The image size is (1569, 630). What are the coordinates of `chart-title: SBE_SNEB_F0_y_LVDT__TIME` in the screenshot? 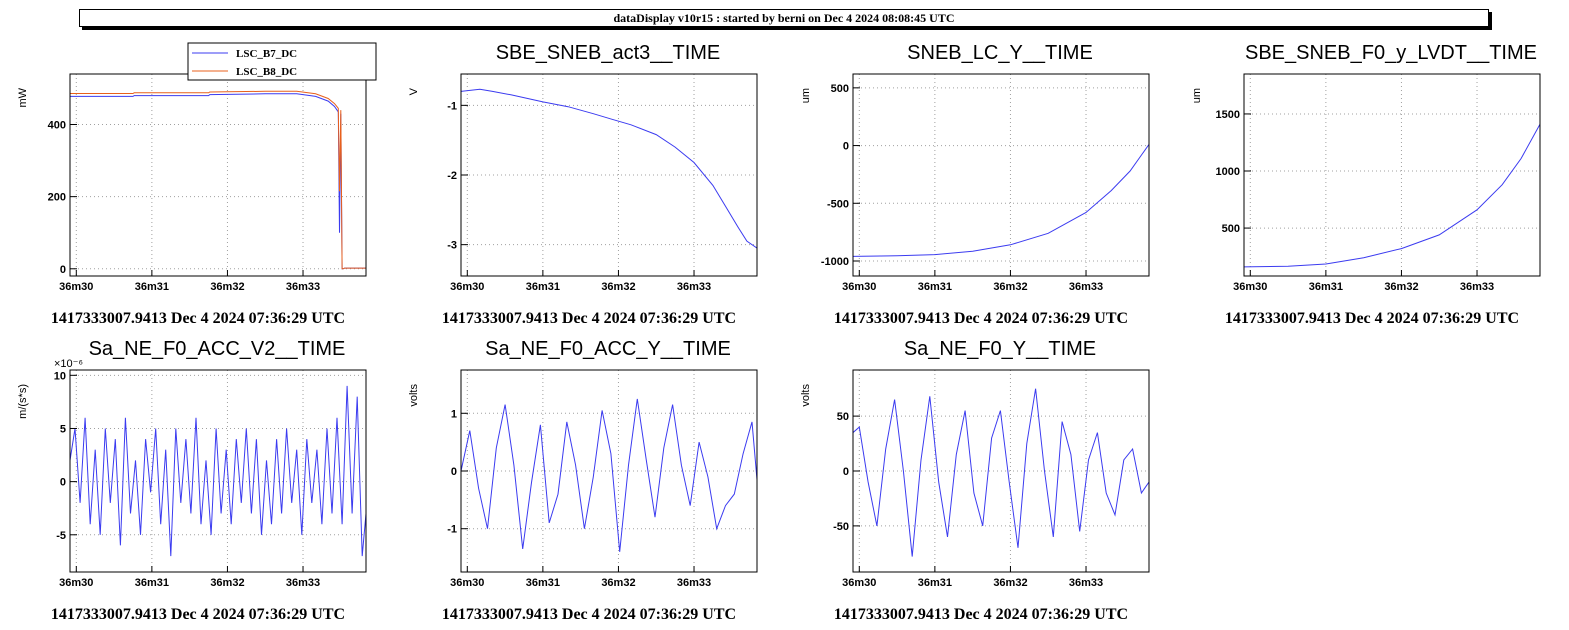 It's located at (1391, 53).